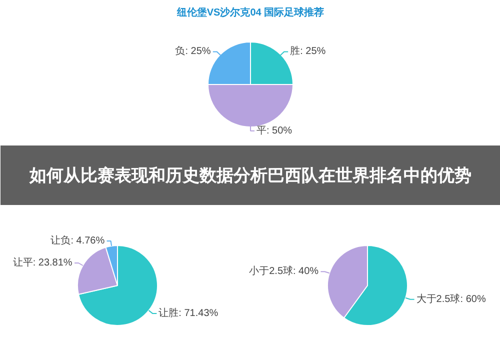 Image resolution: width=500 pixels, height=362 pixels. Describe the element at coordinates (168, 313) in the screenshot. I see `slice-label: 让胜` at that location.